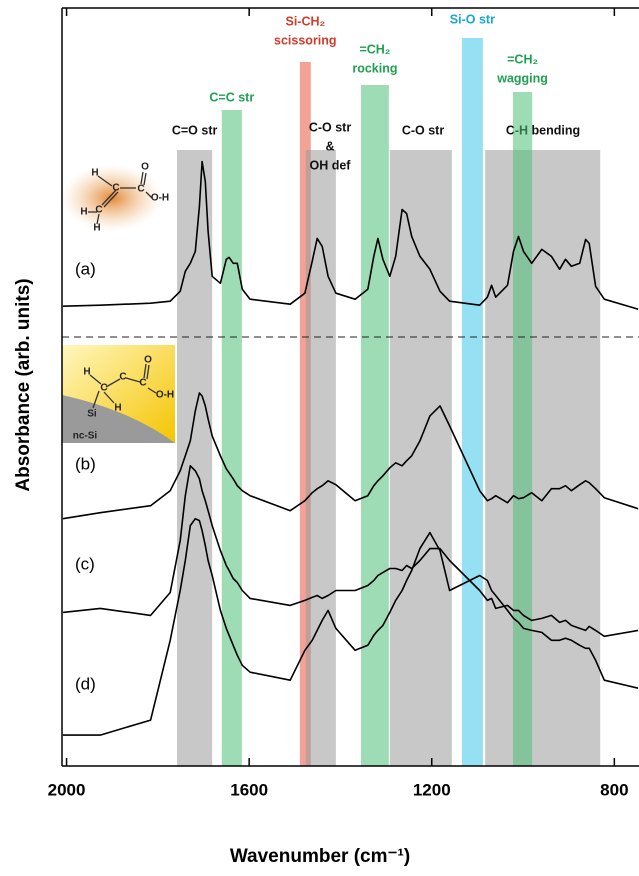 The width and height of the screenshot is (639, 876). Describe the element at coordinates (614, 789) in the screenshot. I see `x-tick-label: 800` at that location.